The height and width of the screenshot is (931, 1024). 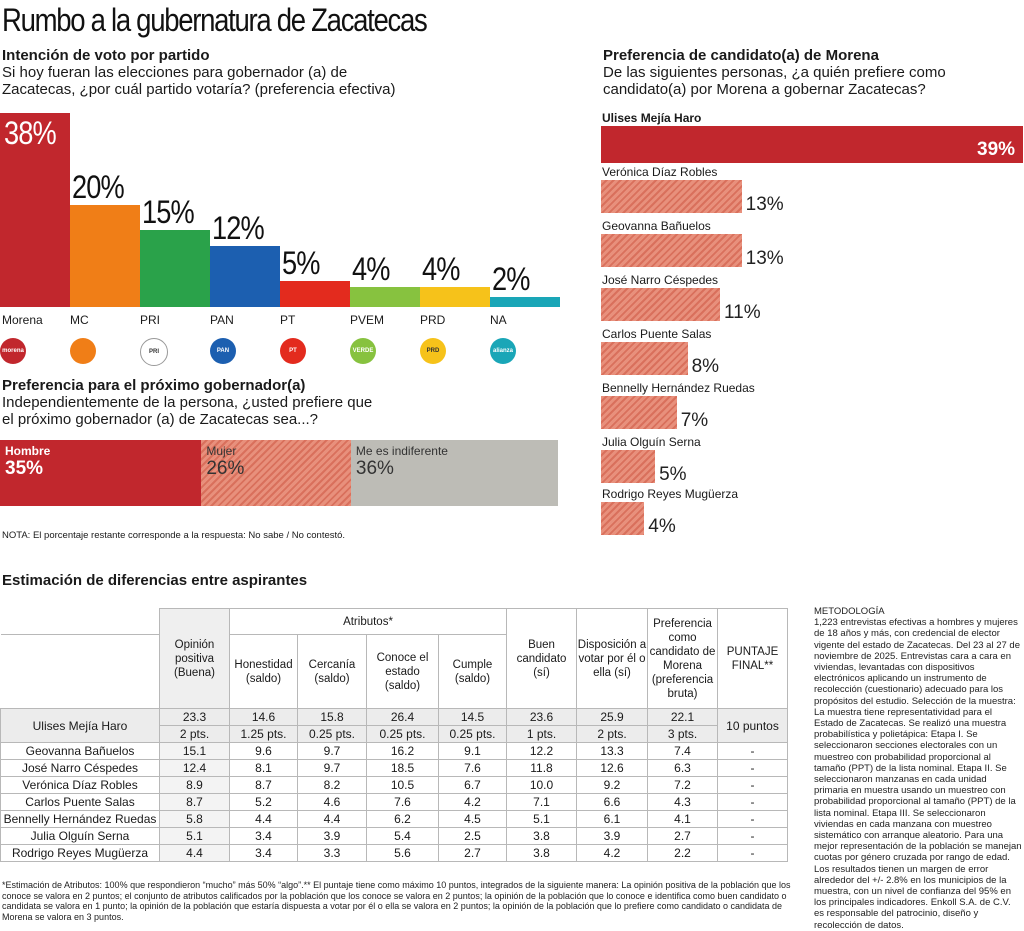 I want to click on party-value-label: 2%, so click(x=511, y=278).